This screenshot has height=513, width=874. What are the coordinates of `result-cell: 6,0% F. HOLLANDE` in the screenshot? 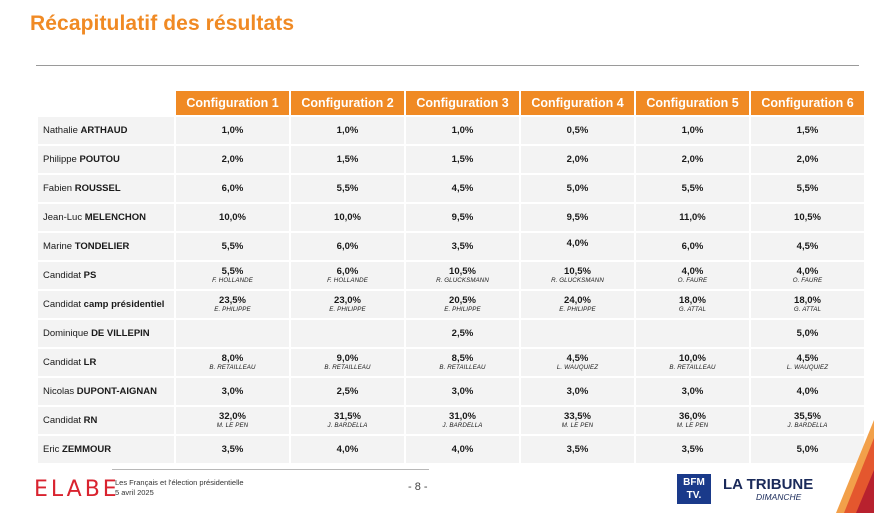 It's located at (347, 275).